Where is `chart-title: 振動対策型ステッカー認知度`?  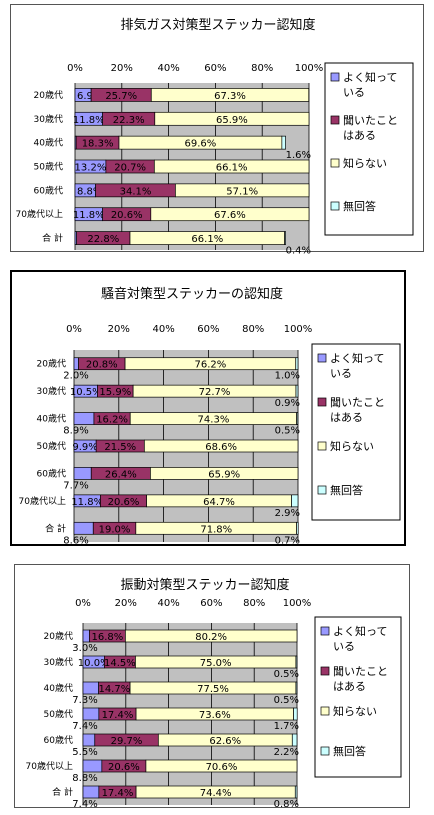 chart-title: 振動対策型ステッカー認知度 is located at coordinates (204, 585).